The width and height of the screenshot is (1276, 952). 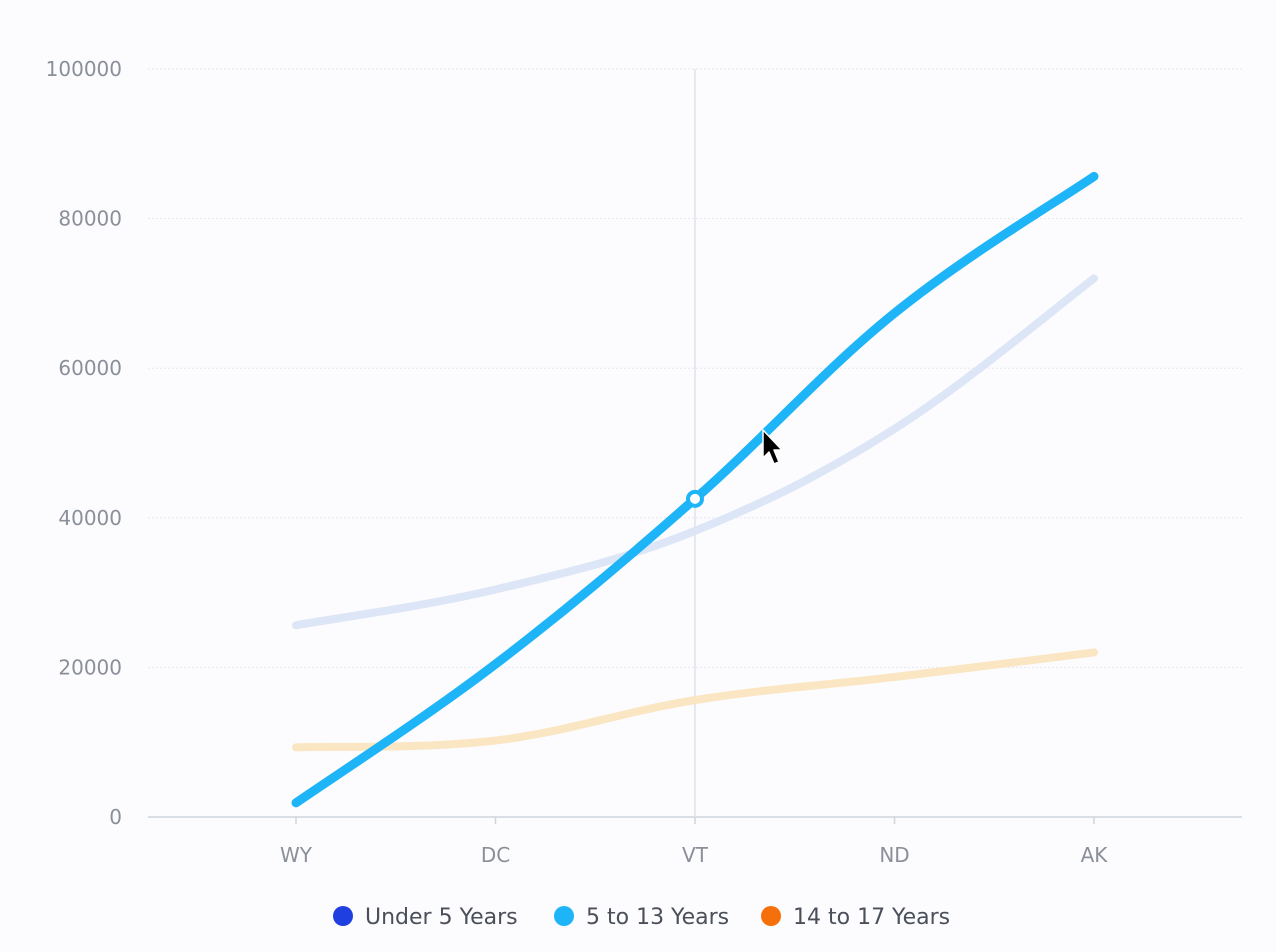 I want to click on y-tick-label: 100000, so click(x=84, y=69).